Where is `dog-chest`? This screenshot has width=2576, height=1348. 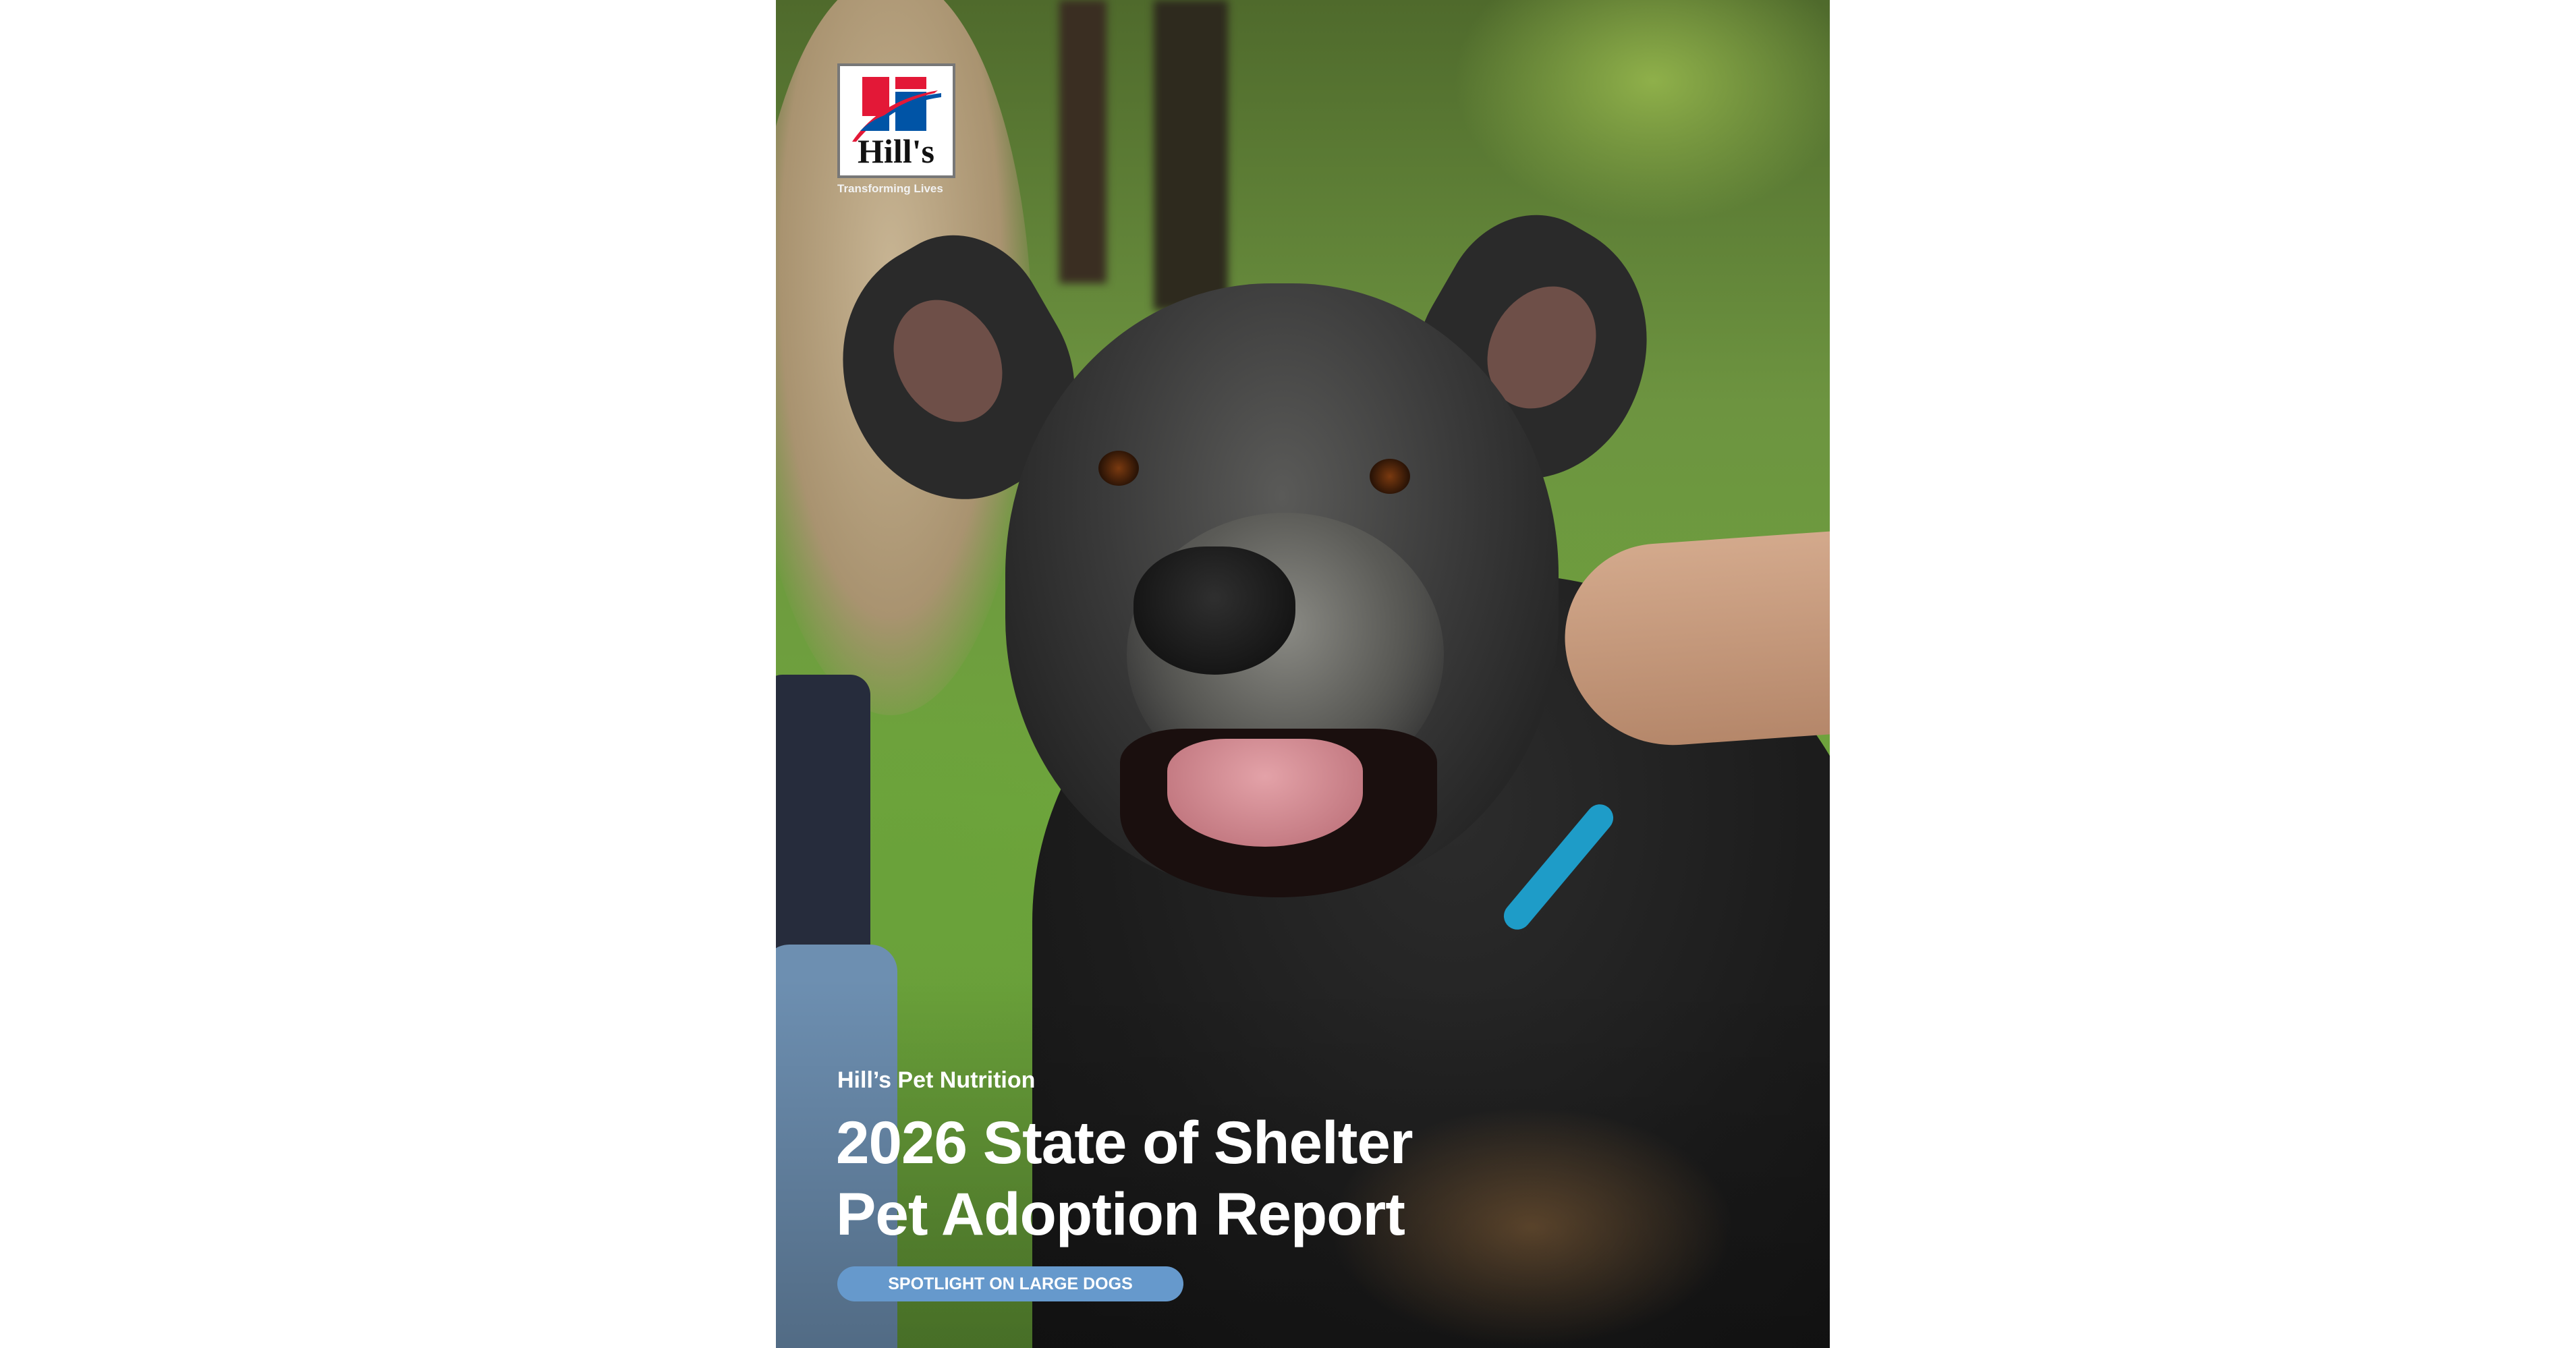
dog-chest is located at coordinates (1531, 1227).